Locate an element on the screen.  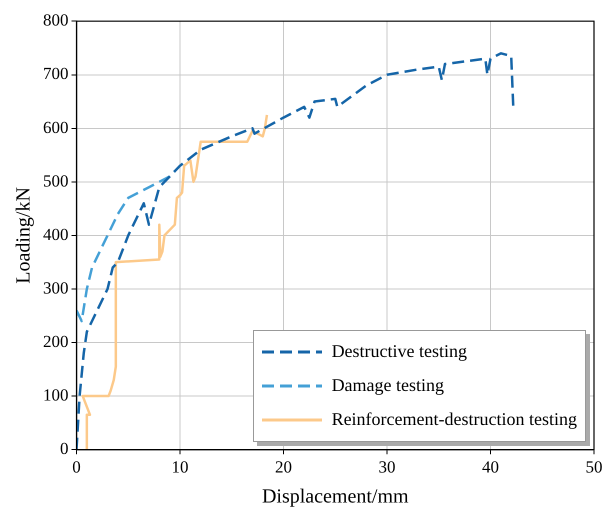
x-tick-label: 0 is located at coordinates (76, 466).